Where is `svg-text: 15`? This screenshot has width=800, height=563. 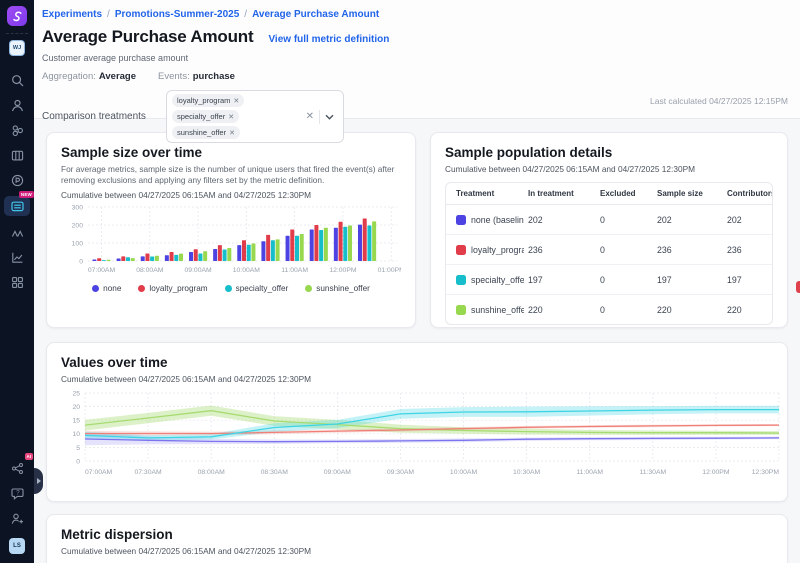 svg-text: 15 is located at coordinates (76, 421).